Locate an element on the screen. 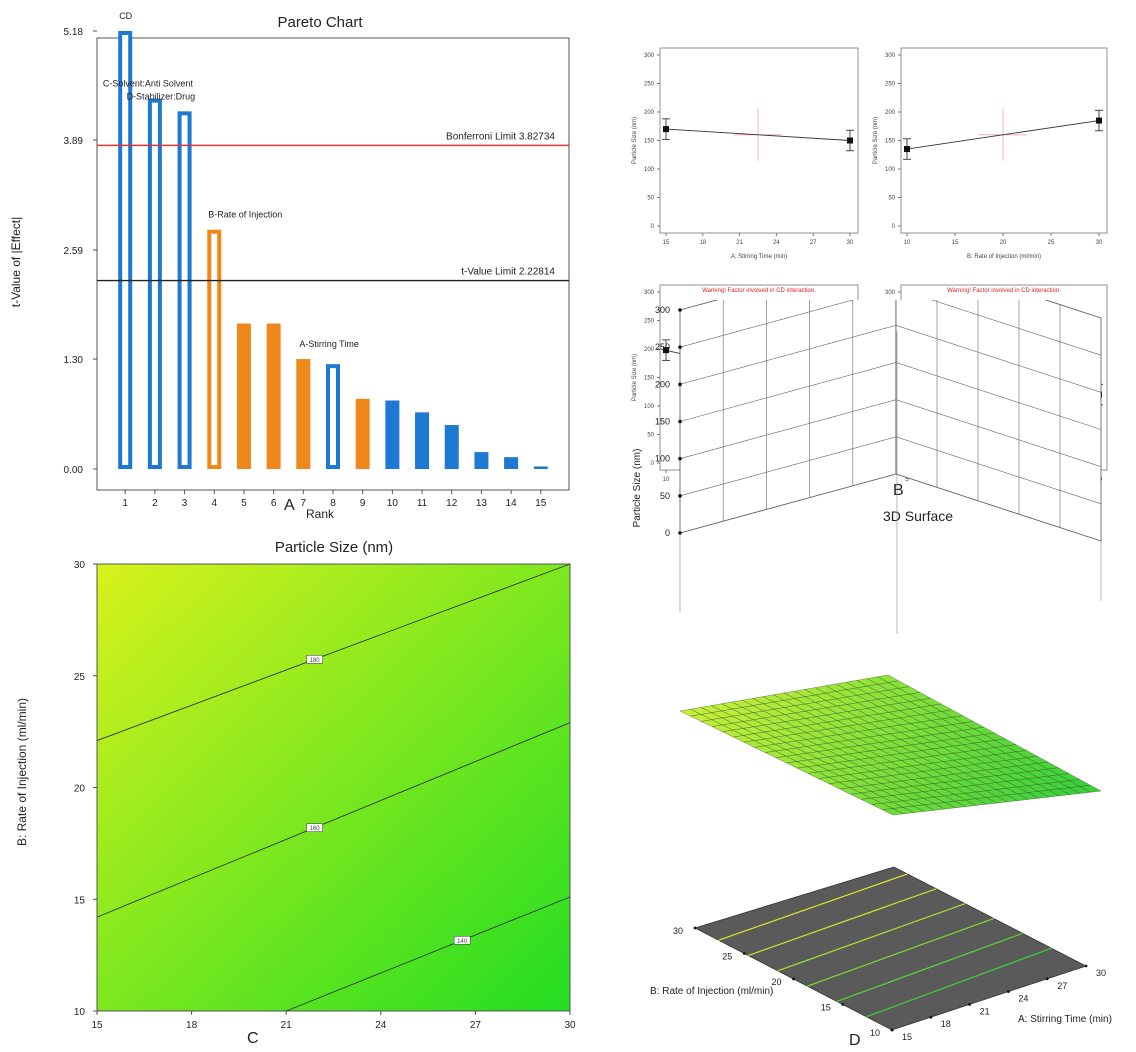  one-factor-x-axis-label: B: Rate of Injection (ml/min) is located at coordinates (1004, 257).